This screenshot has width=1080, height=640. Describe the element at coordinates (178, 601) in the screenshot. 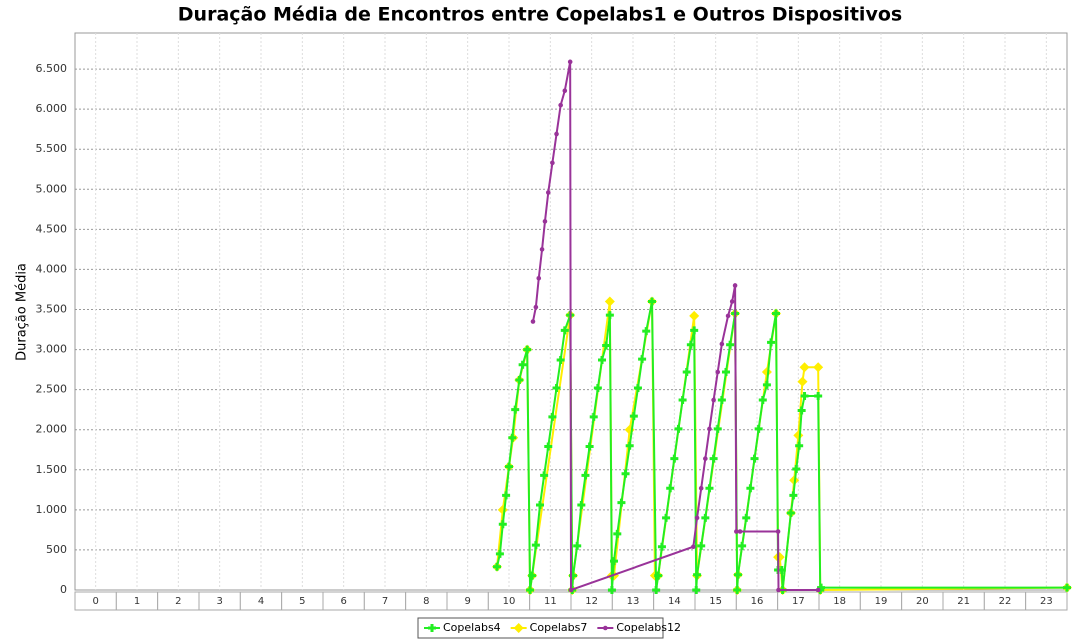

I see `x-tick-label: 2` at that location.